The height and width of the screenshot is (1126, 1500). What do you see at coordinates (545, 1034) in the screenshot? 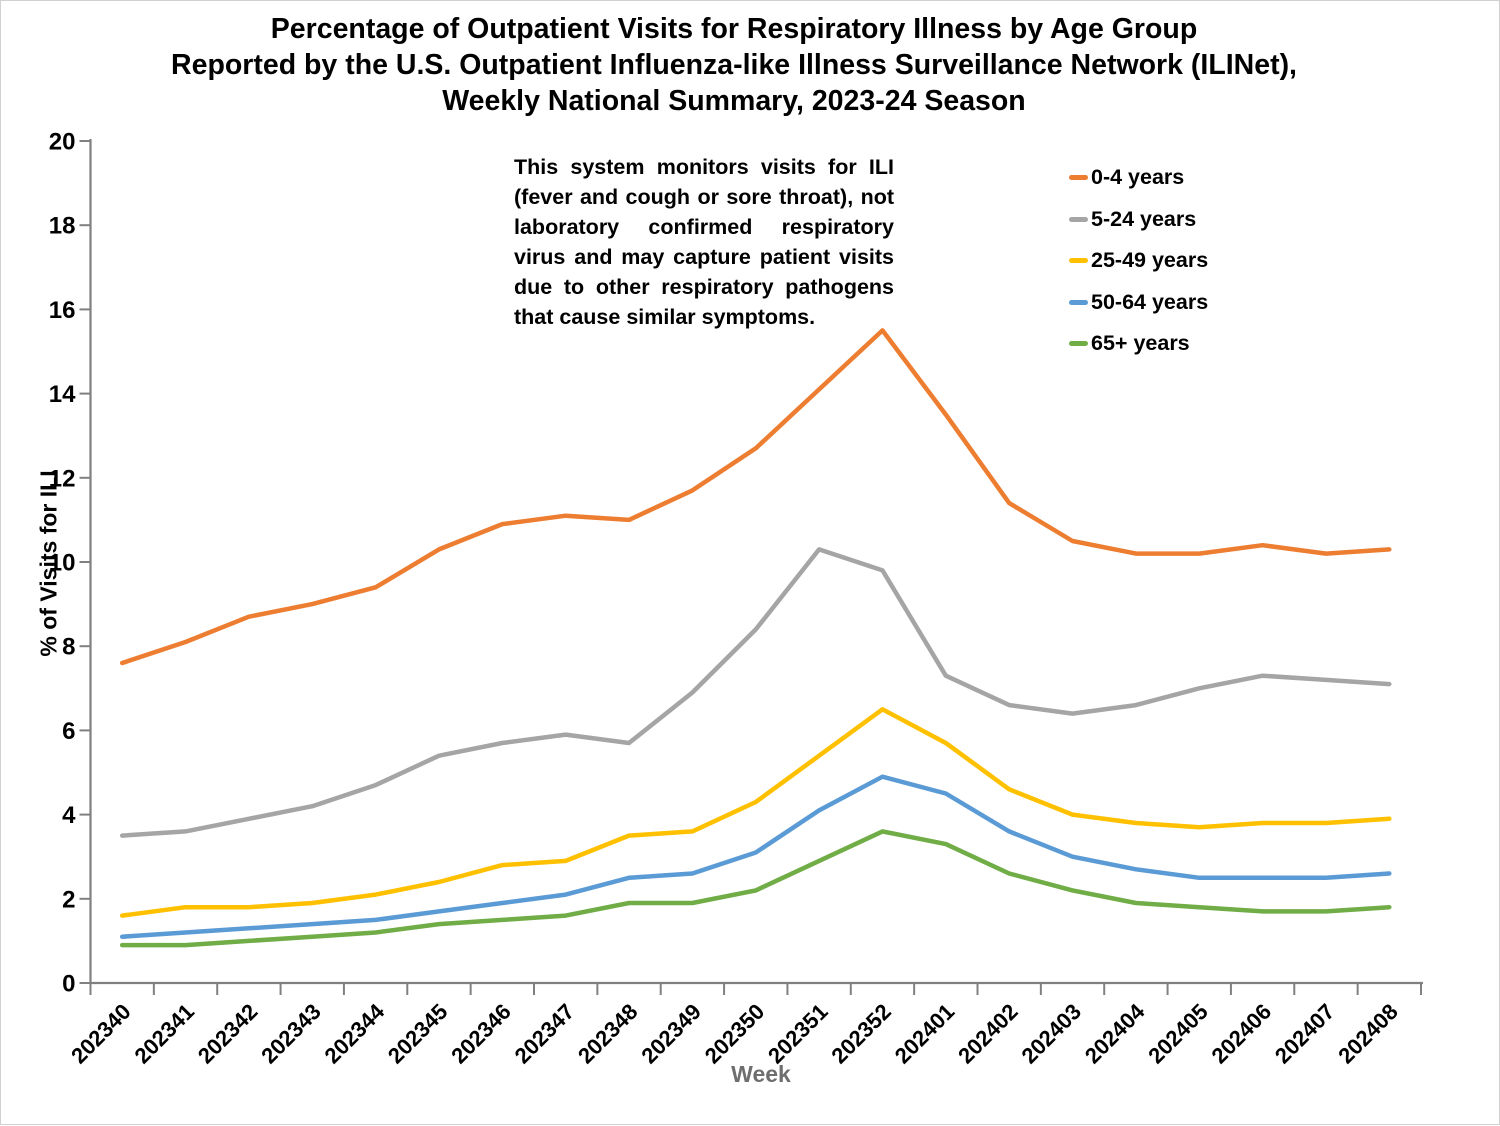
I see `x-tick-label: 202347` at bounding box center [545, 1034].